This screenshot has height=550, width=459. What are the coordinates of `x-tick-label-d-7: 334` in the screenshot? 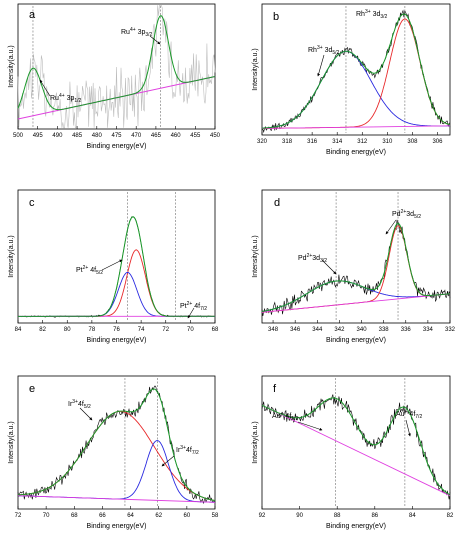 It's located at (428, 330).